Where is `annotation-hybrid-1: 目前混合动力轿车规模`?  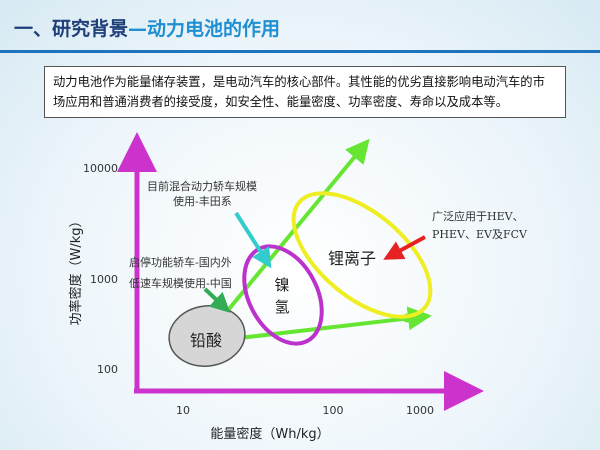
annotation-hybrid-1: 目前混合动力轿车规模 is located at coordinates (202, 186).